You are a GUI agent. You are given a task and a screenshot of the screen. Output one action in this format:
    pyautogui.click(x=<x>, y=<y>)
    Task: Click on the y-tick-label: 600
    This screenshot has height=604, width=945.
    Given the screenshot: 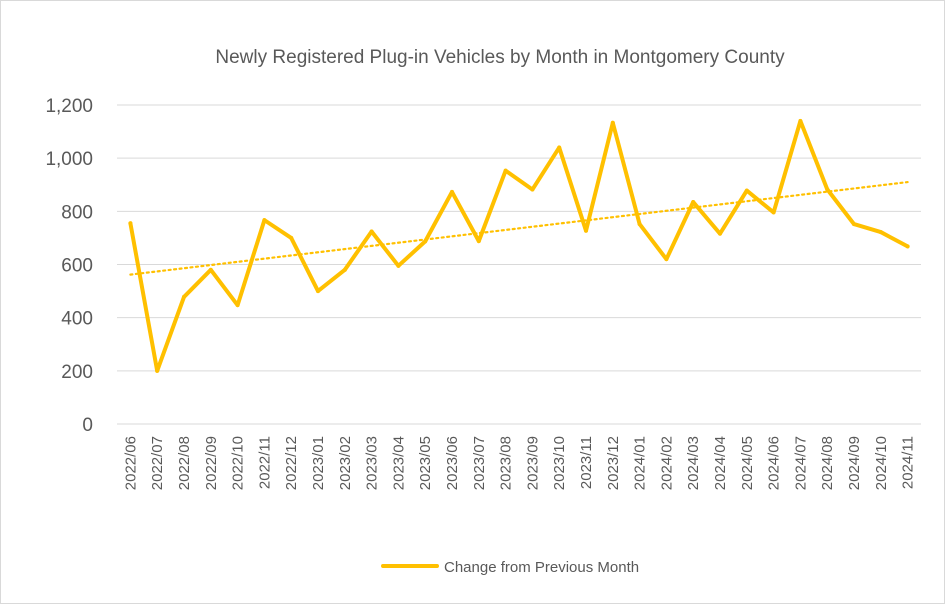 What is the action you would take?
    pyautogui.click(x=77, y=266)
    